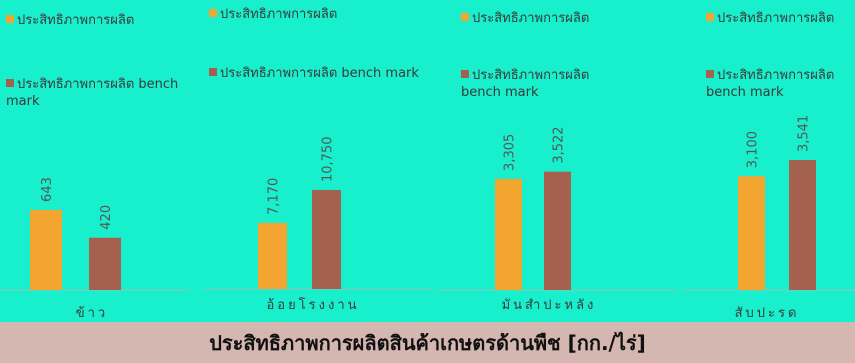 This screenshot has height=363, width=855. Describe the element at coordinates (559, 144) in the screenshot. I see `data-label-benchmark: 3,522` at that location.